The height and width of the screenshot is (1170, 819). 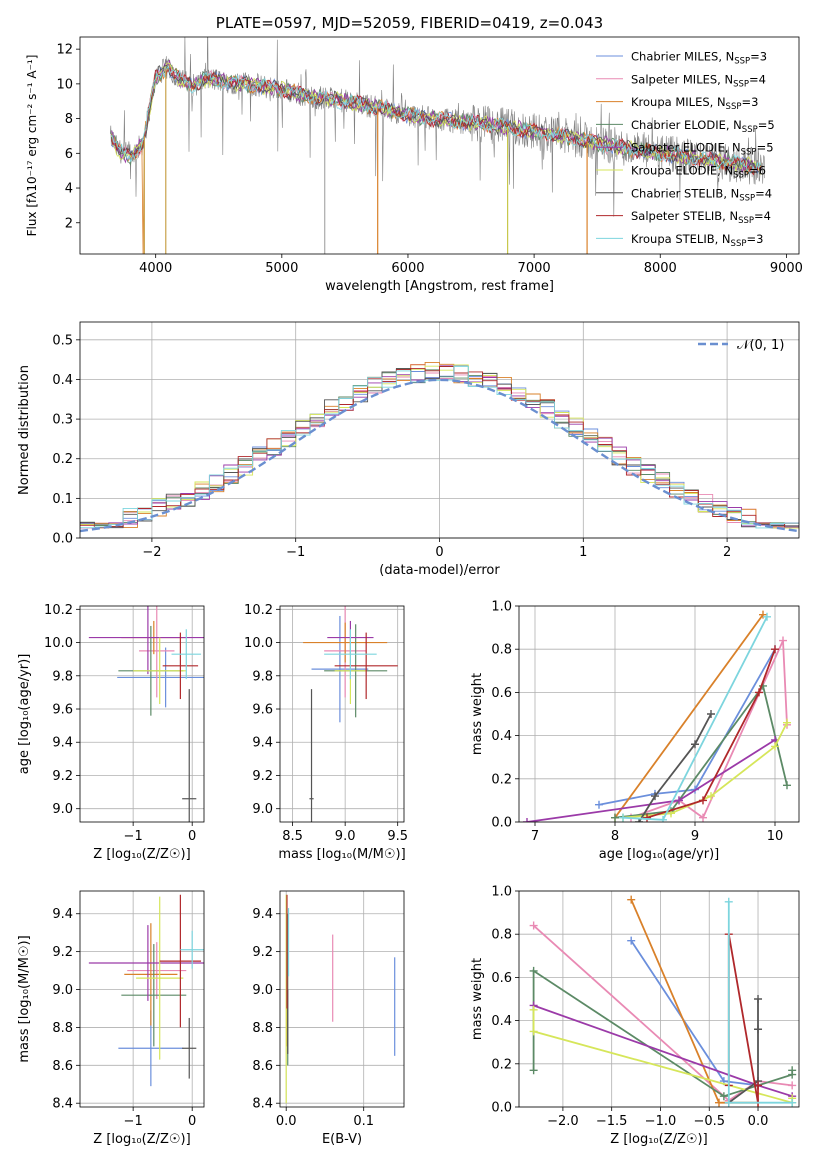 What do you see at coordinates (24, 998) in the screenshot?
I see `y-axis-label: mass [log₁₀(M/M☉)]` at bounding box center [24, 998].